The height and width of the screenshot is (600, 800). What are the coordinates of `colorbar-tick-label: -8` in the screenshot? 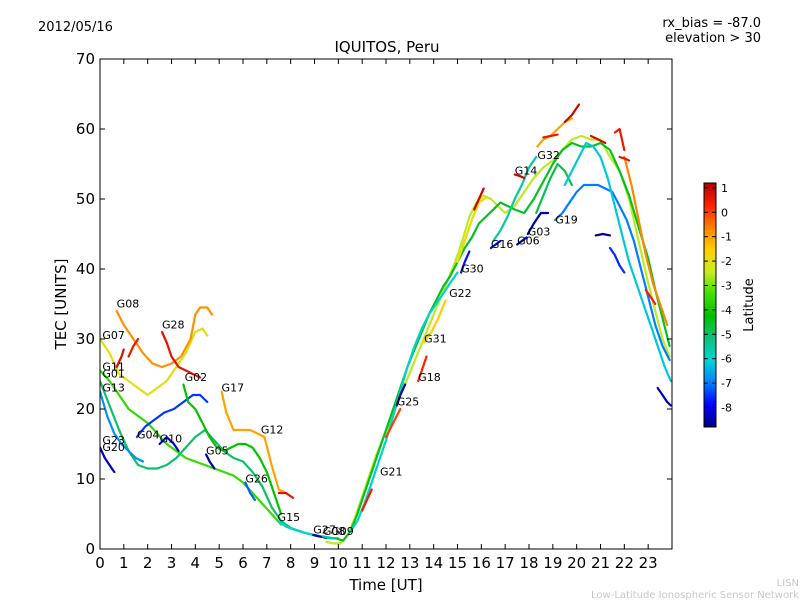 It's located at (726, 407).